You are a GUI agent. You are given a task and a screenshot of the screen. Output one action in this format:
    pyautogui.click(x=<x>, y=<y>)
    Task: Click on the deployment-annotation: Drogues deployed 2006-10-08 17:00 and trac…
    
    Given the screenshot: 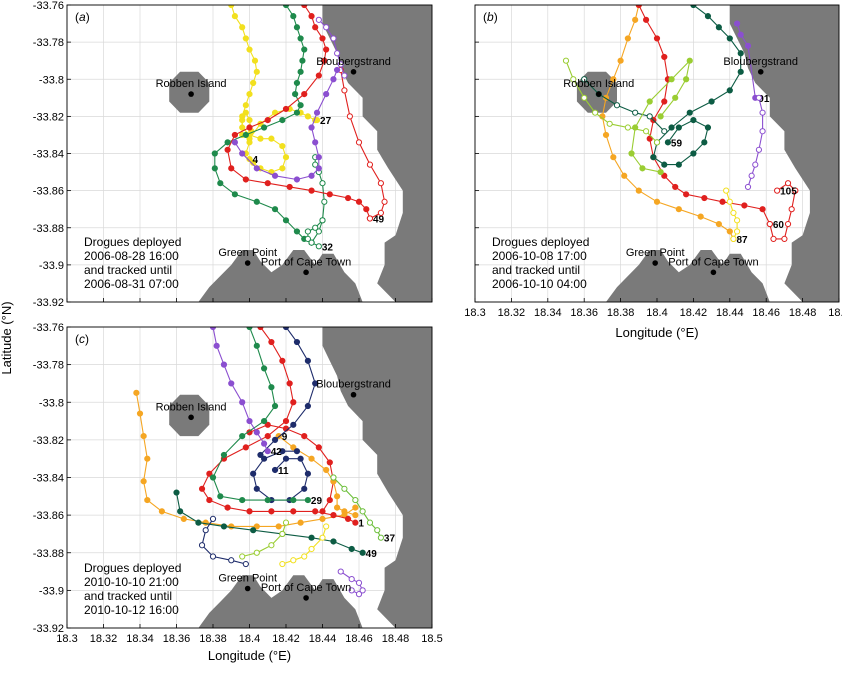 What is the action you would take?
    pyautogui.click(x=540, y=263)
    